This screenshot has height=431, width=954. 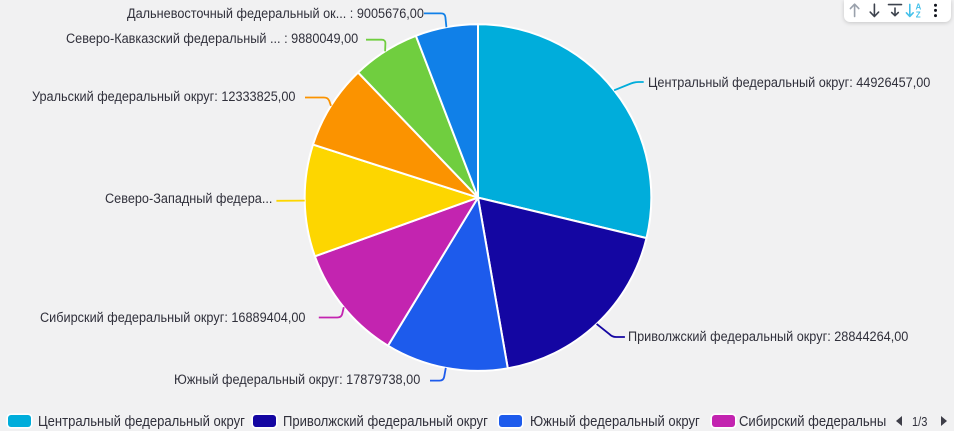 What do you see at coordinates (918, 15) in the screenshot?
I see `svg-text: Z` at bounding box center [918, 15].